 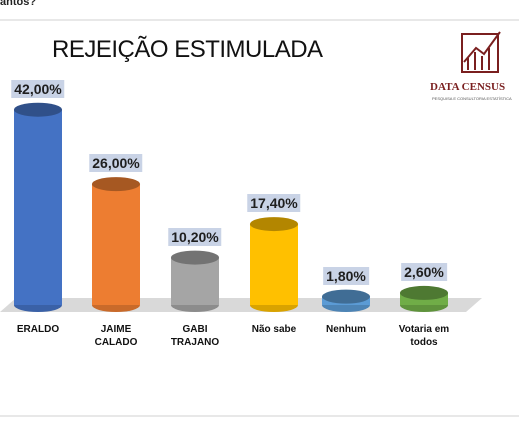 I want to click on x-tick-label: JAIME CALADO, so click(x=116, y=336).